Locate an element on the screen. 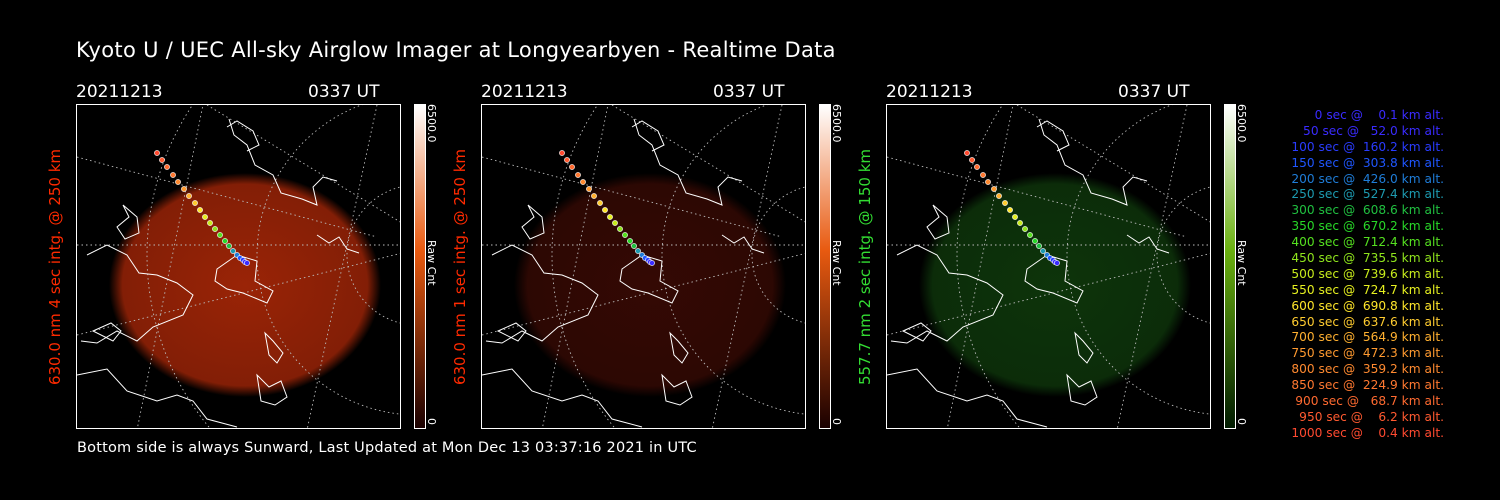 The width and height of the screenshot is (1500, 500). legend-row: 300 sec @ 608.6 km alt. is located at coordinates (1365, 210).